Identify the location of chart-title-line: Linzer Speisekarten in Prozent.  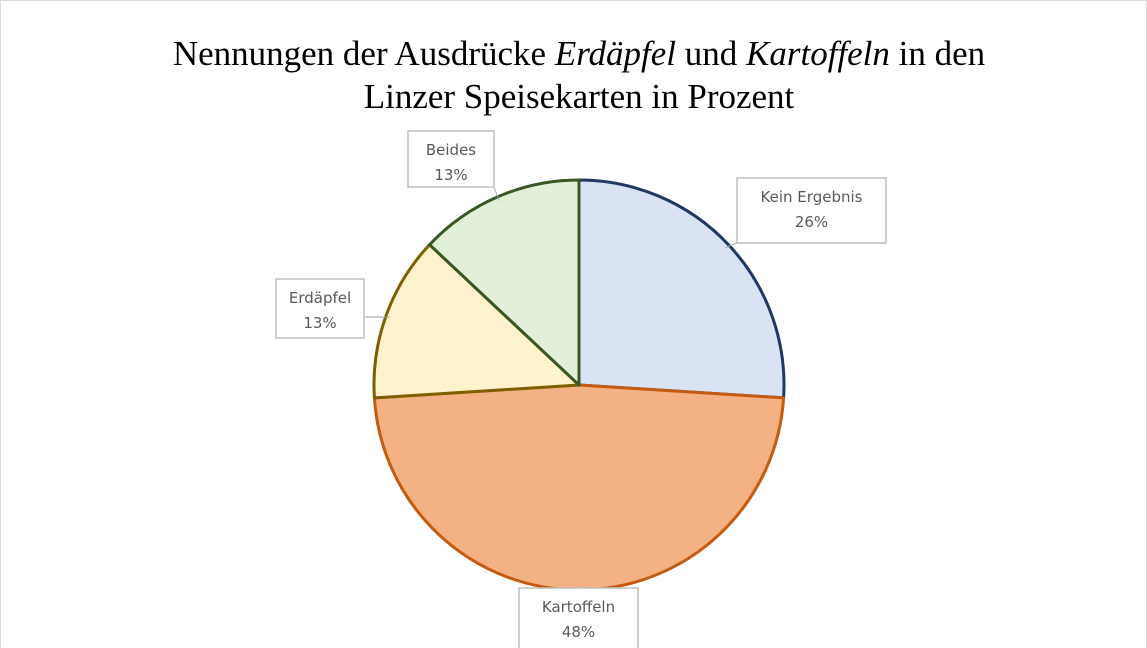
(579, 96).